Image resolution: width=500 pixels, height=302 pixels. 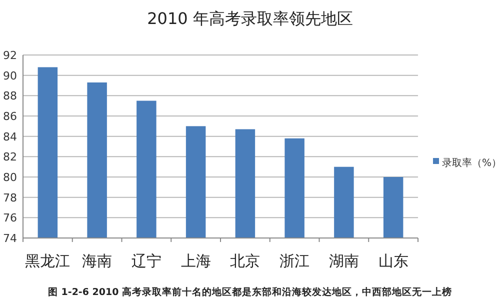 What do you see at coordinates (471, 163) in the screenshot?
I see `legend-label: 录取率（%）` at bounding box center [471, 163].